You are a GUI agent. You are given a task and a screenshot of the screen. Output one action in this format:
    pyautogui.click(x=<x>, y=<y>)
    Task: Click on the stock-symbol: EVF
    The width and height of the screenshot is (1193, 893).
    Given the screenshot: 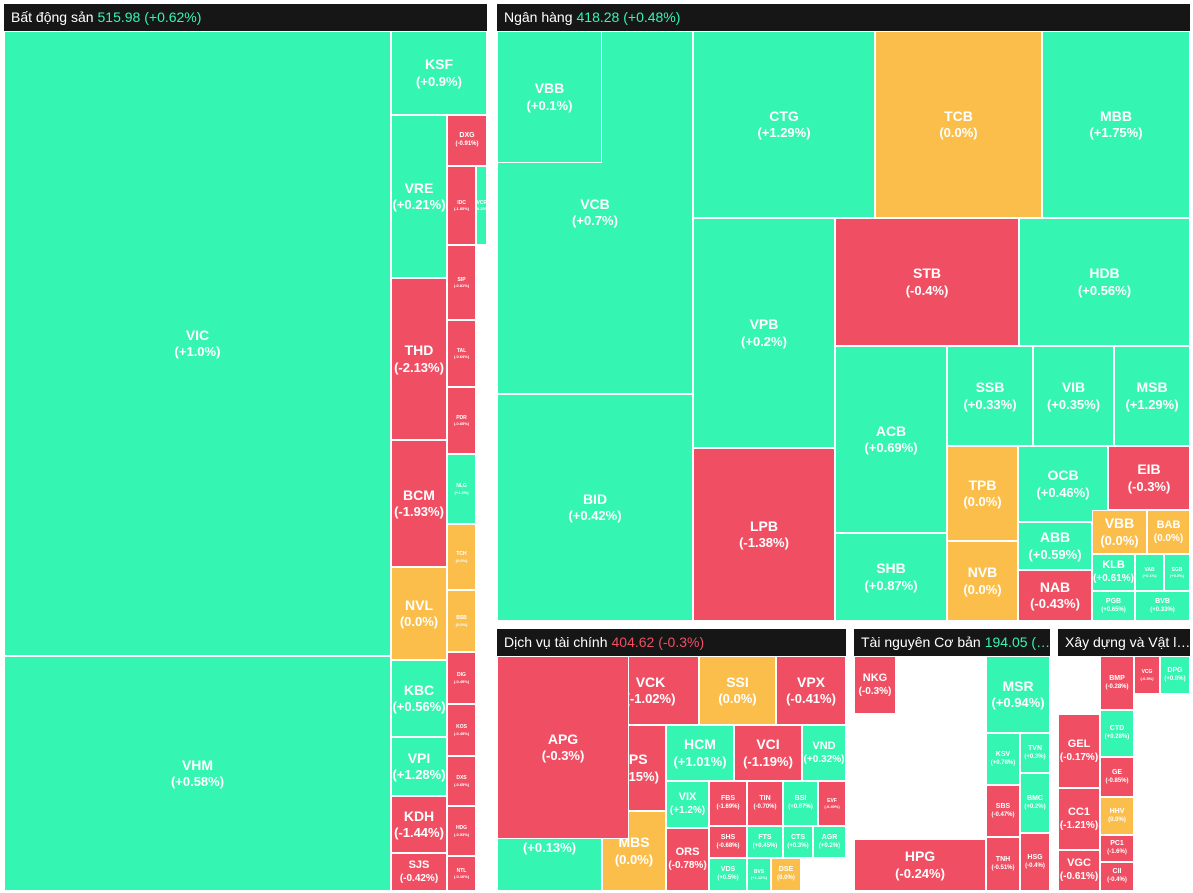 What is the action you would take?
    pyautogui.click(x=832, y=800)
    